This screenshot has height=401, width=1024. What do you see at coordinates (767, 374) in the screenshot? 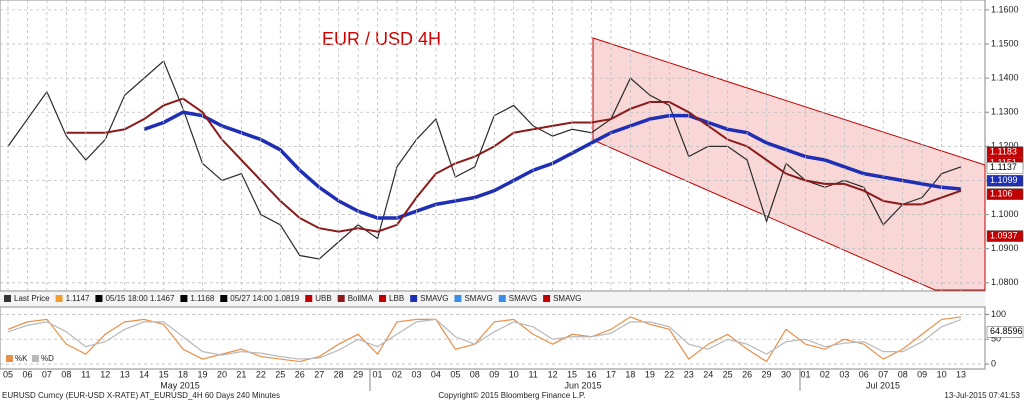
I see `x-tick-label: 29` at bounding box center [767, 374].